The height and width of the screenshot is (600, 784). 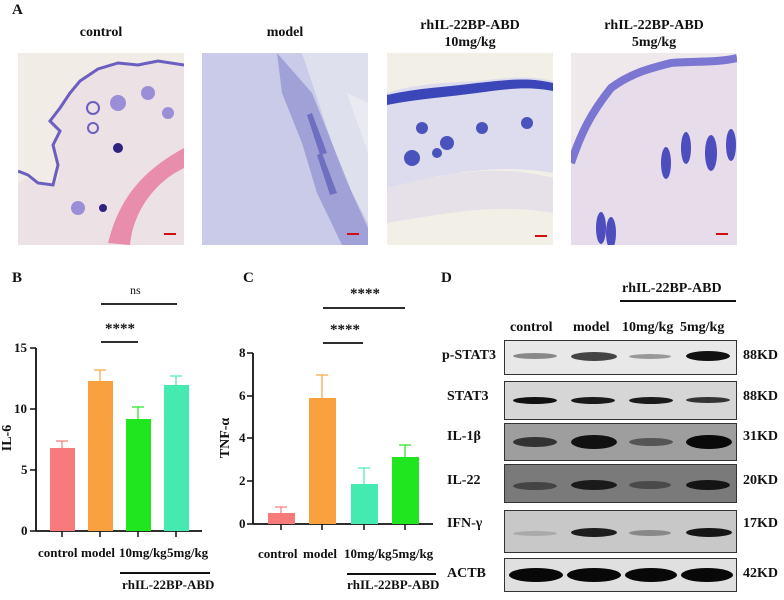 I want to click on y-axis-label: TNF-α, so click(x=226, y=438).